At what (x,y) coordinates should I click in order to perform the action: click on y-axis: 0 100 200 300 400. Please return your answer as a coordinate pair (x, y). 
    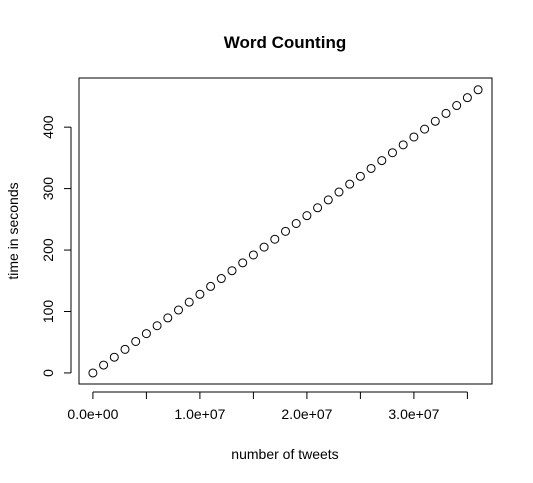
    Looking at the image, I should click on (56, 246).